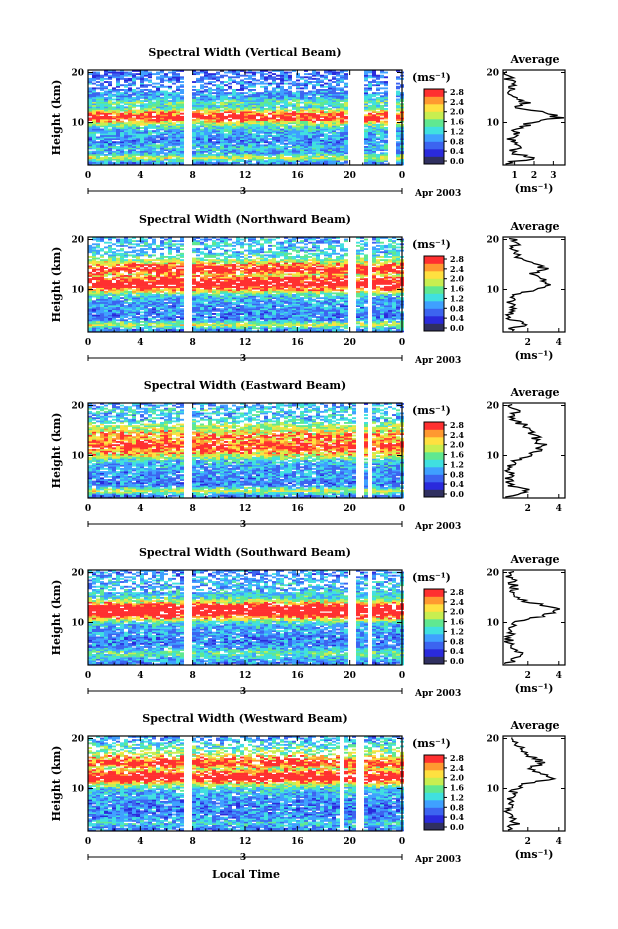 The width and height of the screenshot is (618, 929). I want to click on x-tick-label: 12, so click(245, 343).